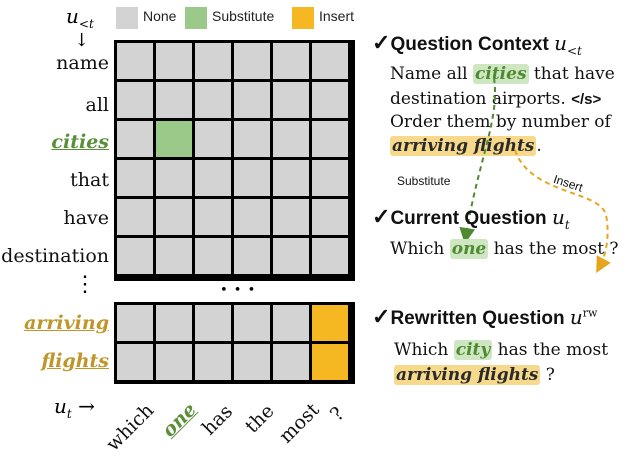  What do you see at coordinates (97, 105) in the screenshot?
I see `row-label-all: all` at bounding box center [97, 105].